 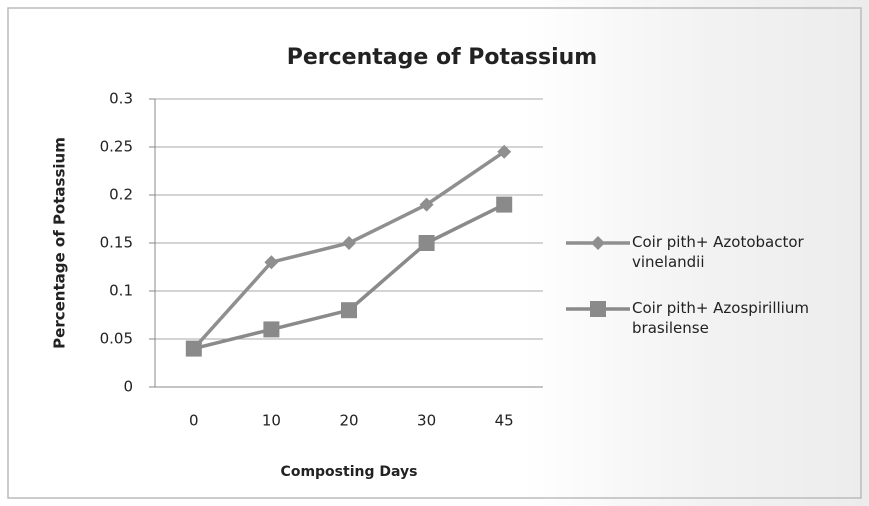 I want to click on x-tick-label: 20, so click(x=348, y=421).